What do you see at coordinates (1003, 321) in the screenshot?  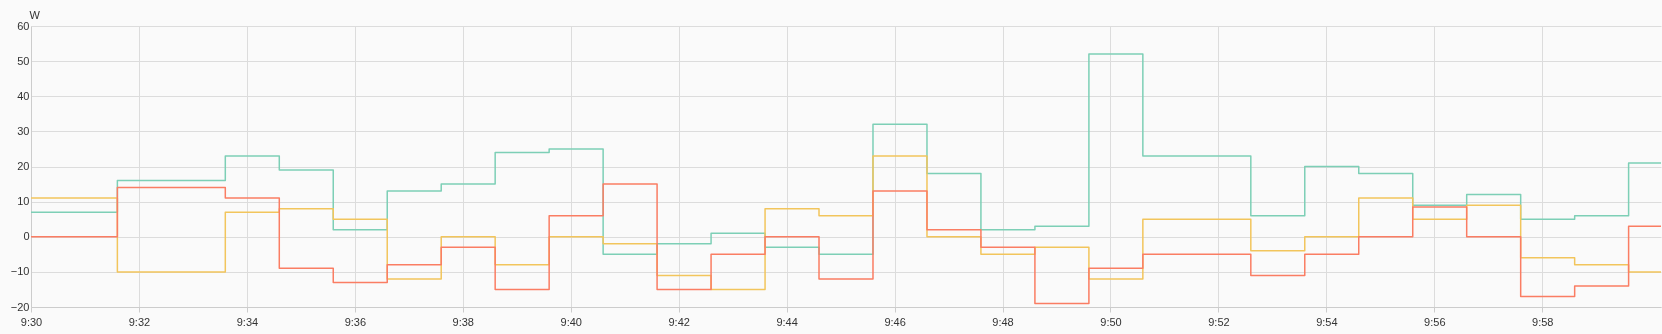 I see `x-tick-label: 9:48` at bounding box center [1003, 321].